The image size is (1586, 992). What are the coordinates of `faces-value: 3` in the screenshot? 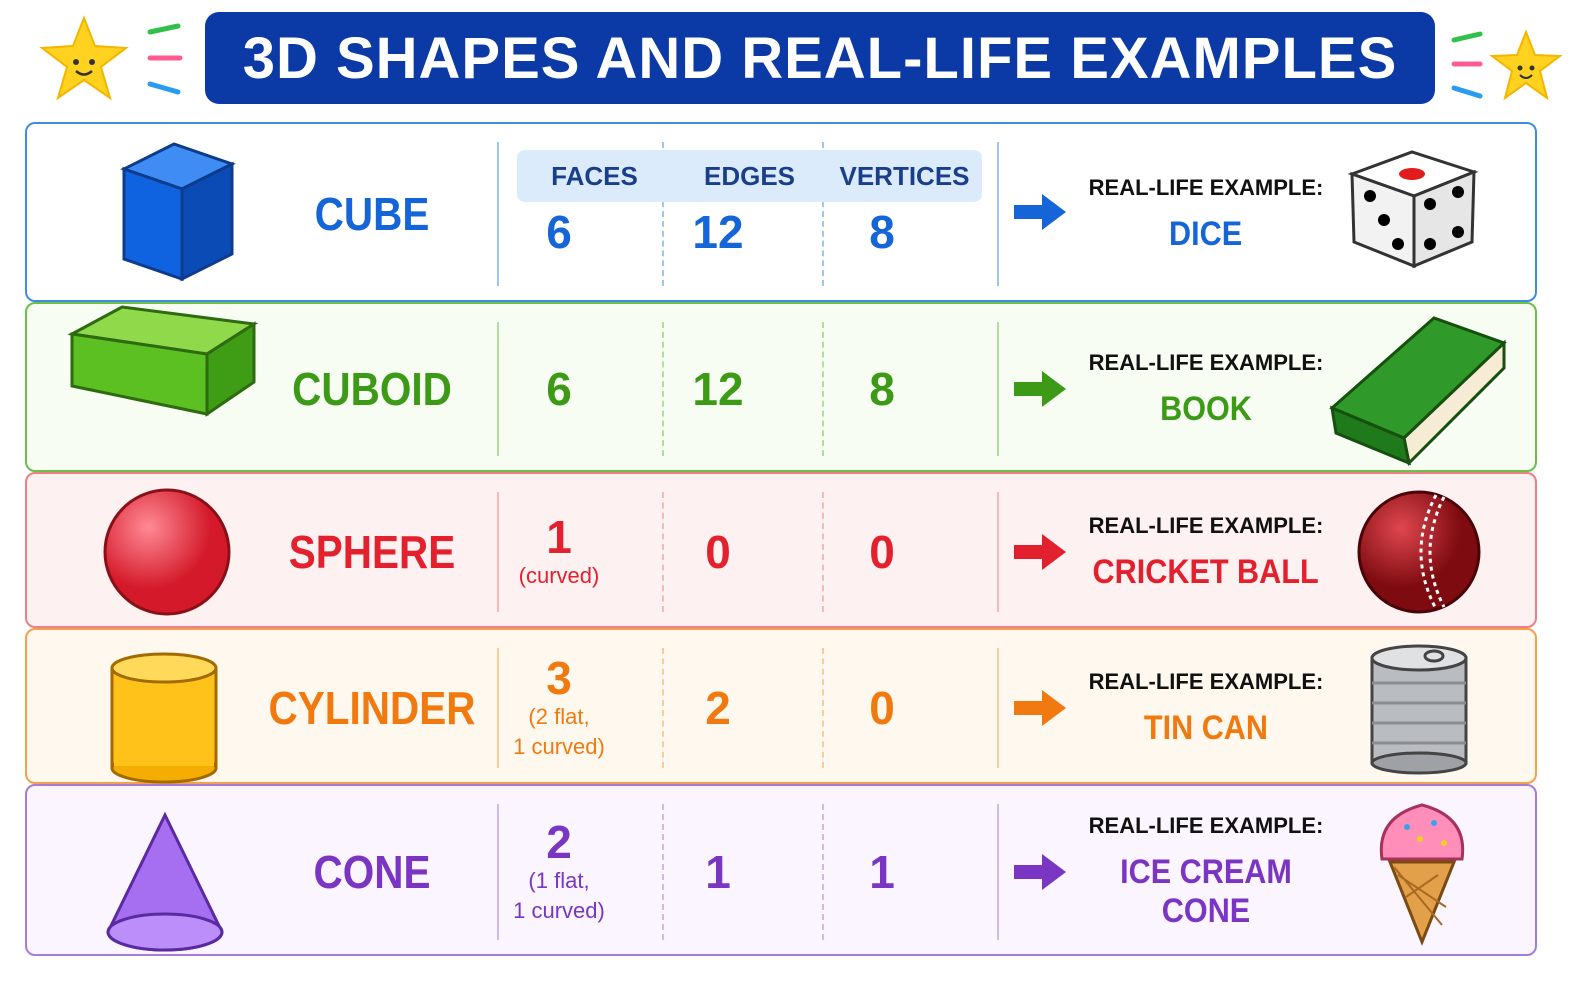 It's located at (559, 678).